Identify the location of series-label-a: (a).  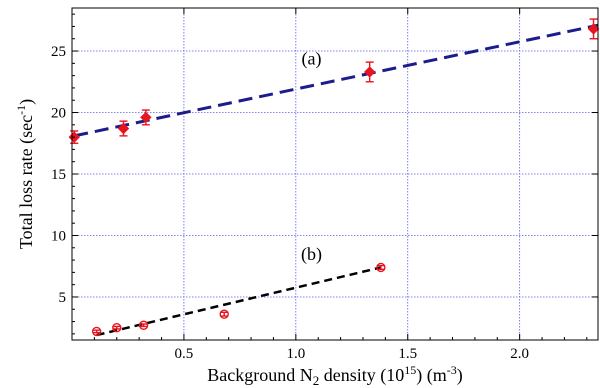
(312, 59).